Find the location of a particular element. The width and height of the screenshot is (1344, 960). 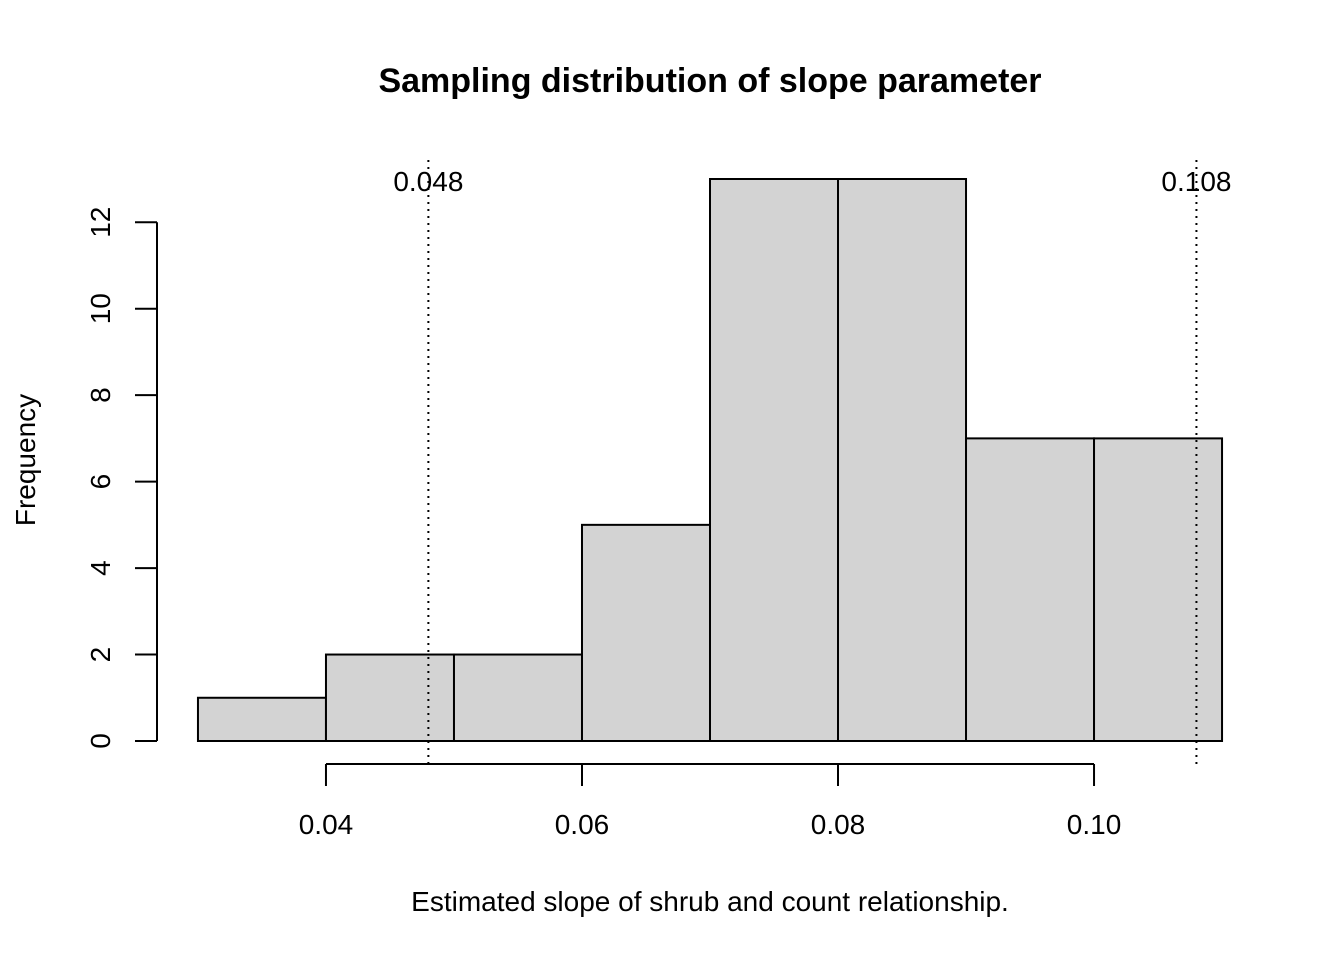

x-axis: 0.04 0.06 0.08 0.10 is located at coordinates (710, 801).